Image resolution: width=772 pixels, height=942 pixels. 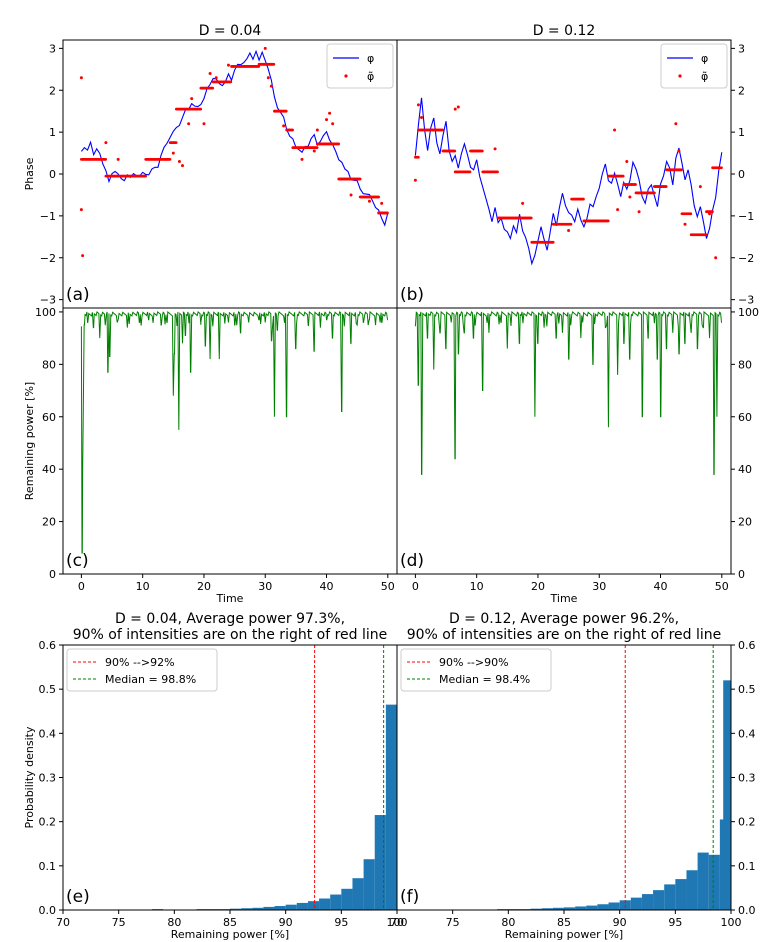 What do you see at coordinates (704, 76) in the screenshot?
I see `legend-label: φ̃` at bounding box center [704, 76].